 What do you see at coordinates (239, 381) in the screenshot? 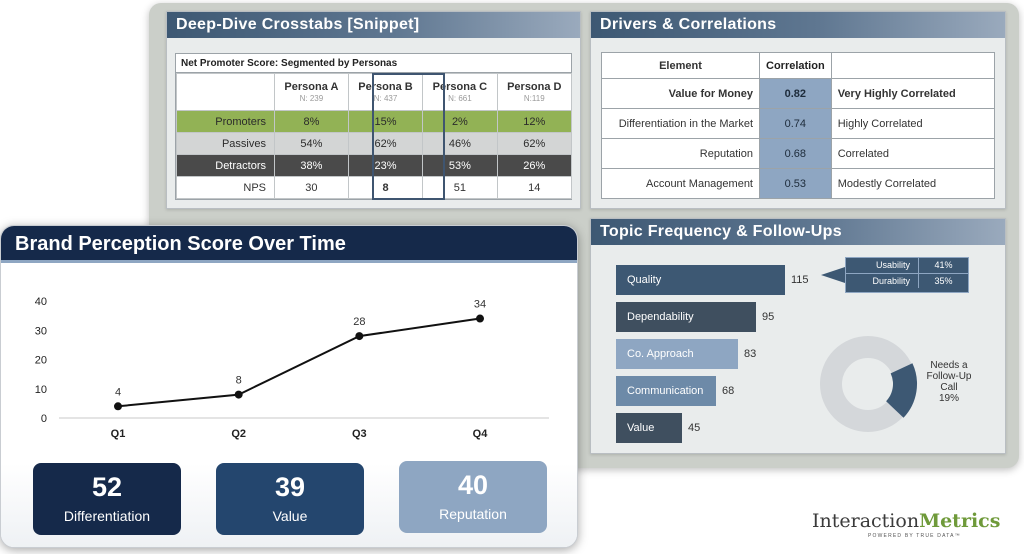
I see `data-label: 8` at bounding box center [239, 381].